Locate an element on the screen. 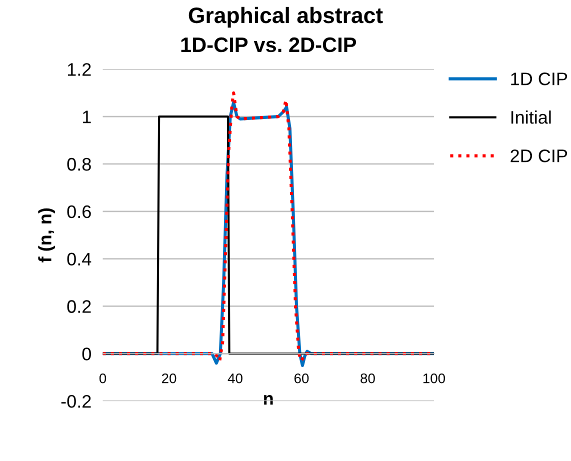 The width and height of the screenshot is (571, 461). x-tick-label: 100 is located at coordinates (434, 378).